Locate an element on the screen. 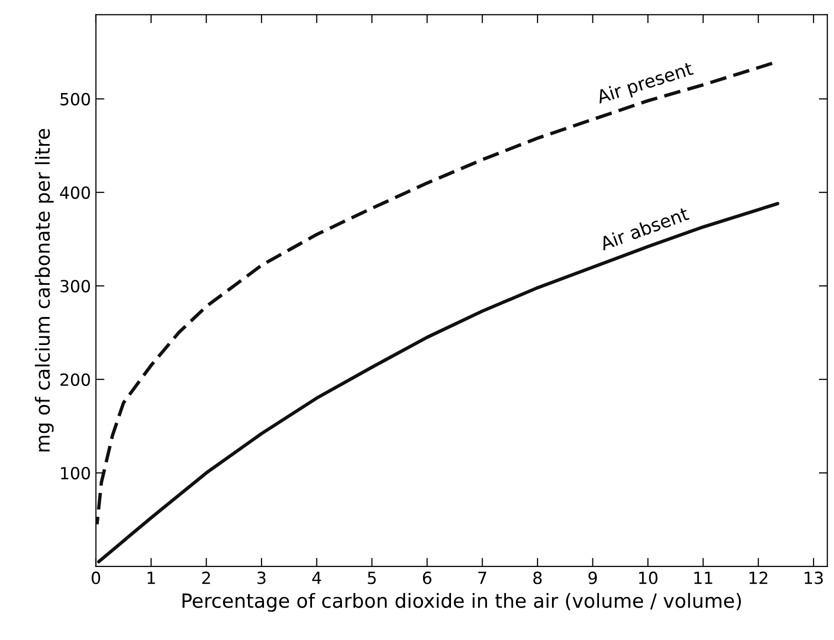 The height and width of the screenshot is (640, 834). x-tick-label: 6 is located at coordinates (427, 578).